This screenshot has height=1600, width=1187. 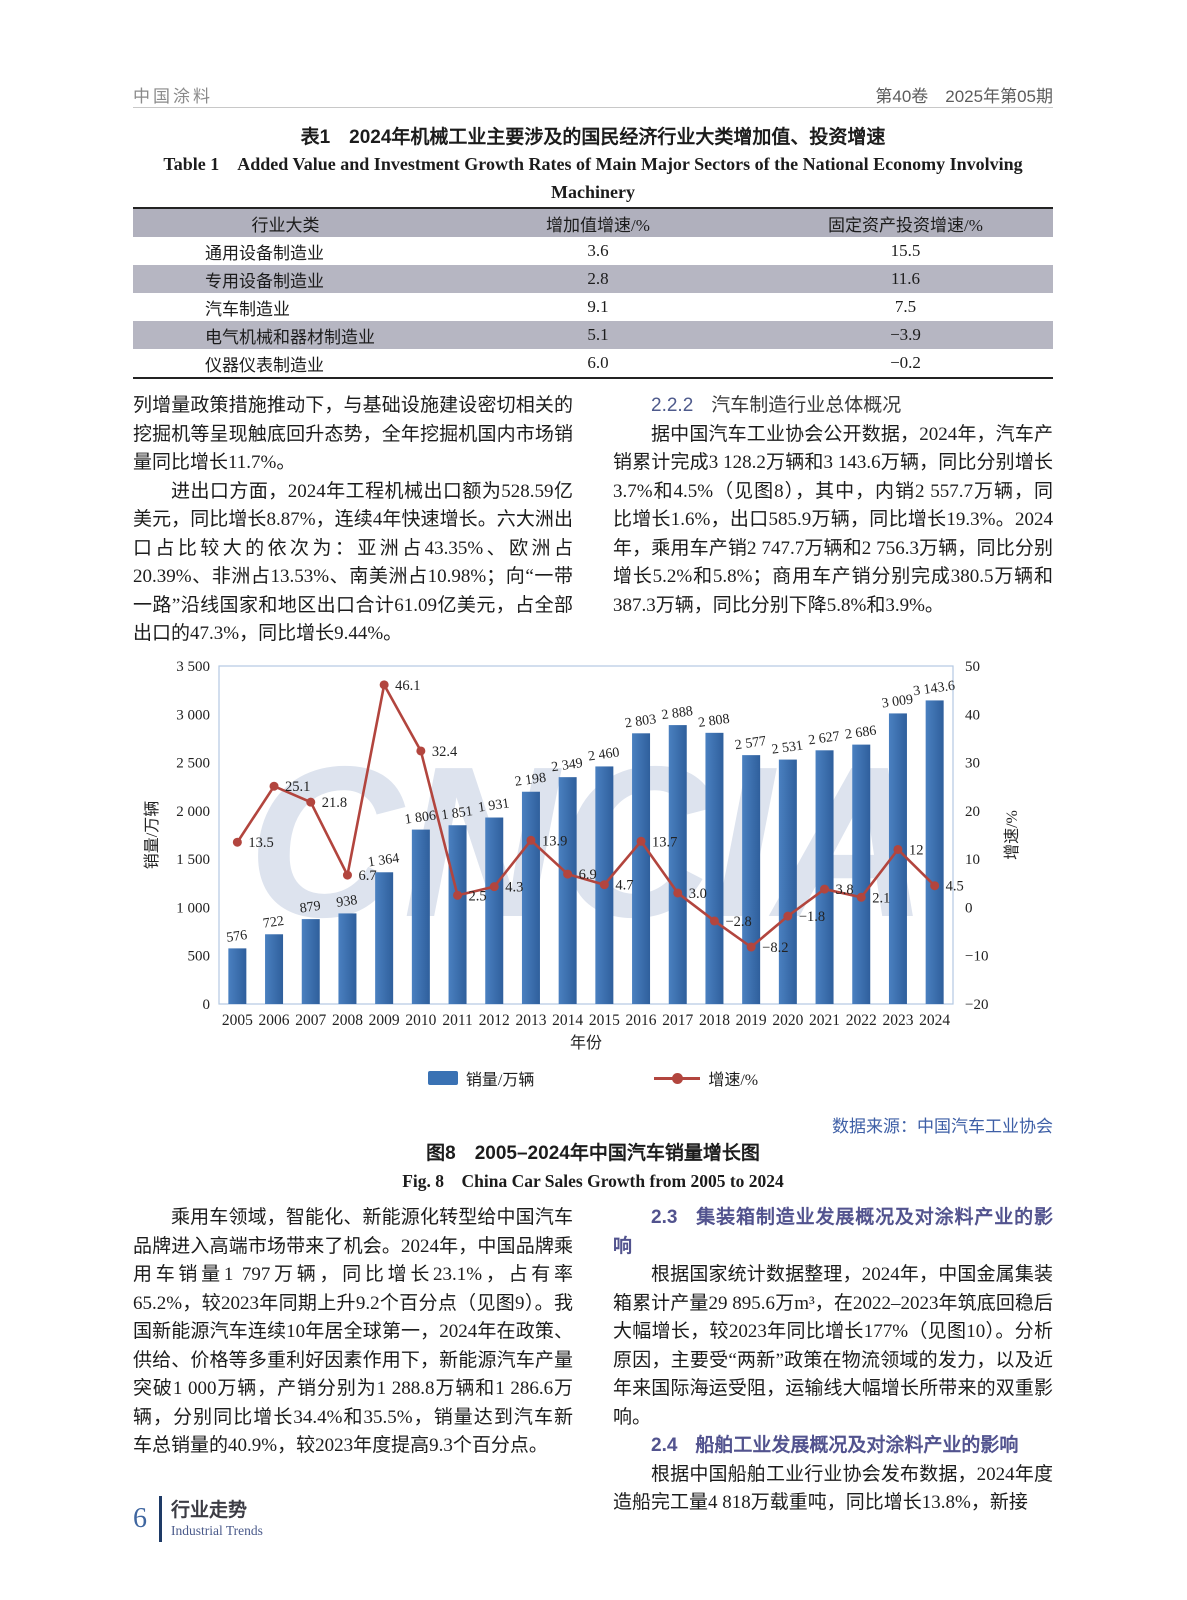 What do you see at coordinates (972, 812) in the screenshot?
I see `svg-text: 20` at bounding box center [972, 812].